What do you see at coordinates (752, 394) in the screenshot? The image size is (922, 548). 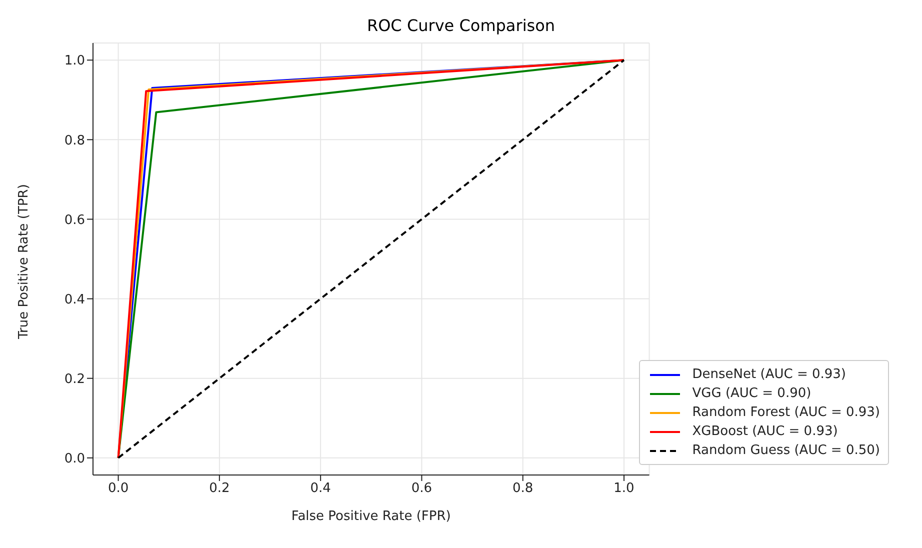 I see `legend-label: VGG (AUC = 0.90)` at bounding box center [752, 394].